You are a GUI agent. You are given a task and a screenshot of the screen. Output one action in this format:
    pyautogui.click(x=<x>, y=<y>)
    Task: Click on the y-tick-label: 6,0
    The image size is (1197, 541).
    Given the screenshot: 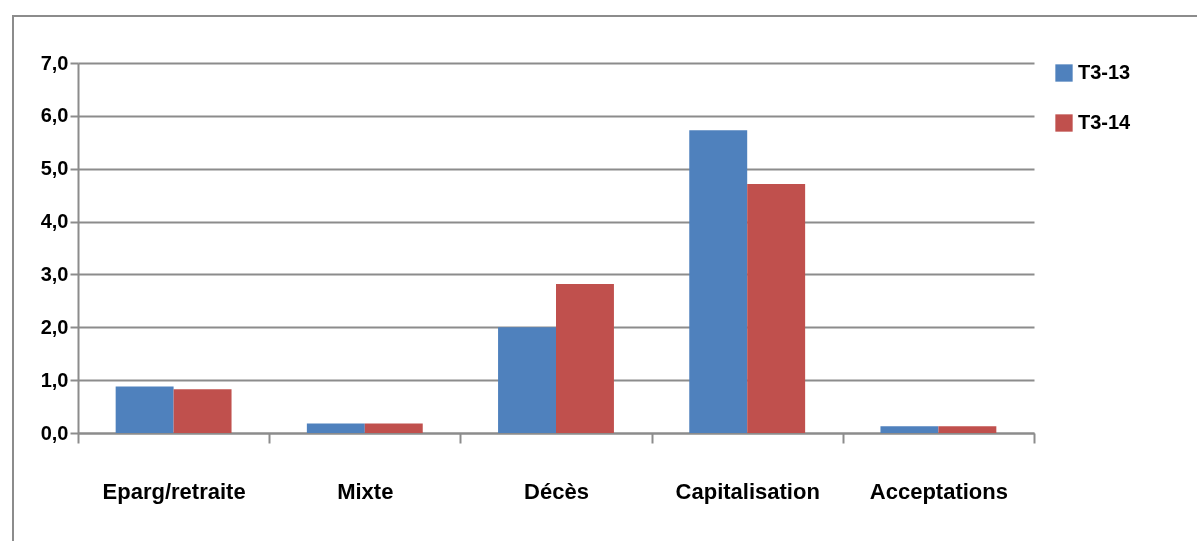 What is the action you would take?
    pyautogui.click(x=54, y=115)
    